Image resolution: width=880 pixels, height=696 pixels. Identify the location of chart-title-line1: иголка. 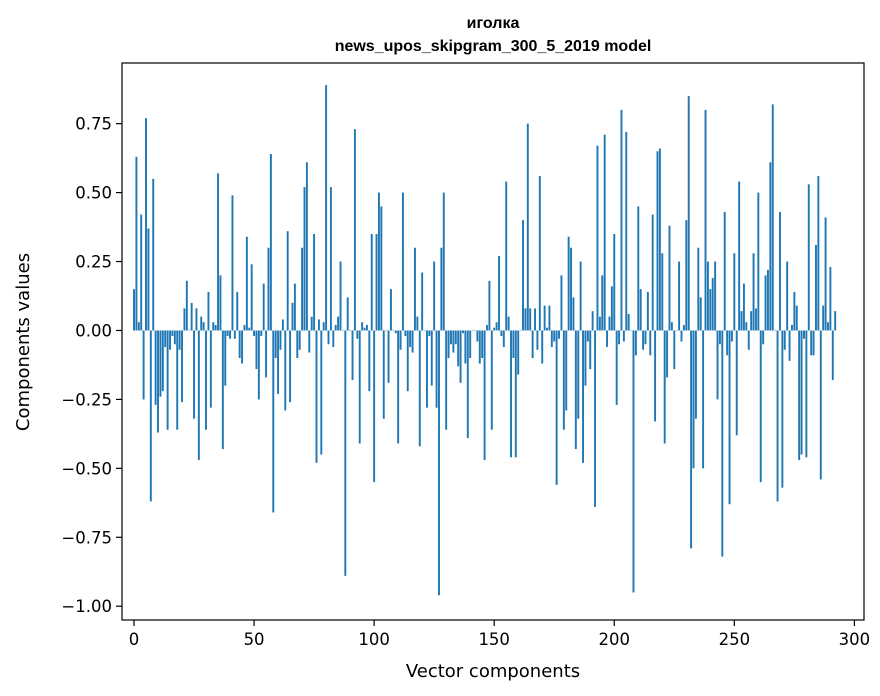
(493, 23).